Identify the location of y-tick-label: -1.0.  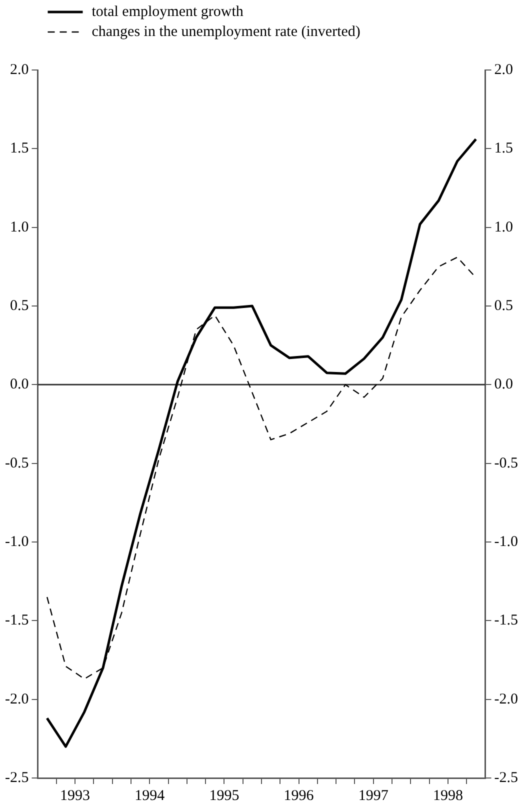
(16, 542).